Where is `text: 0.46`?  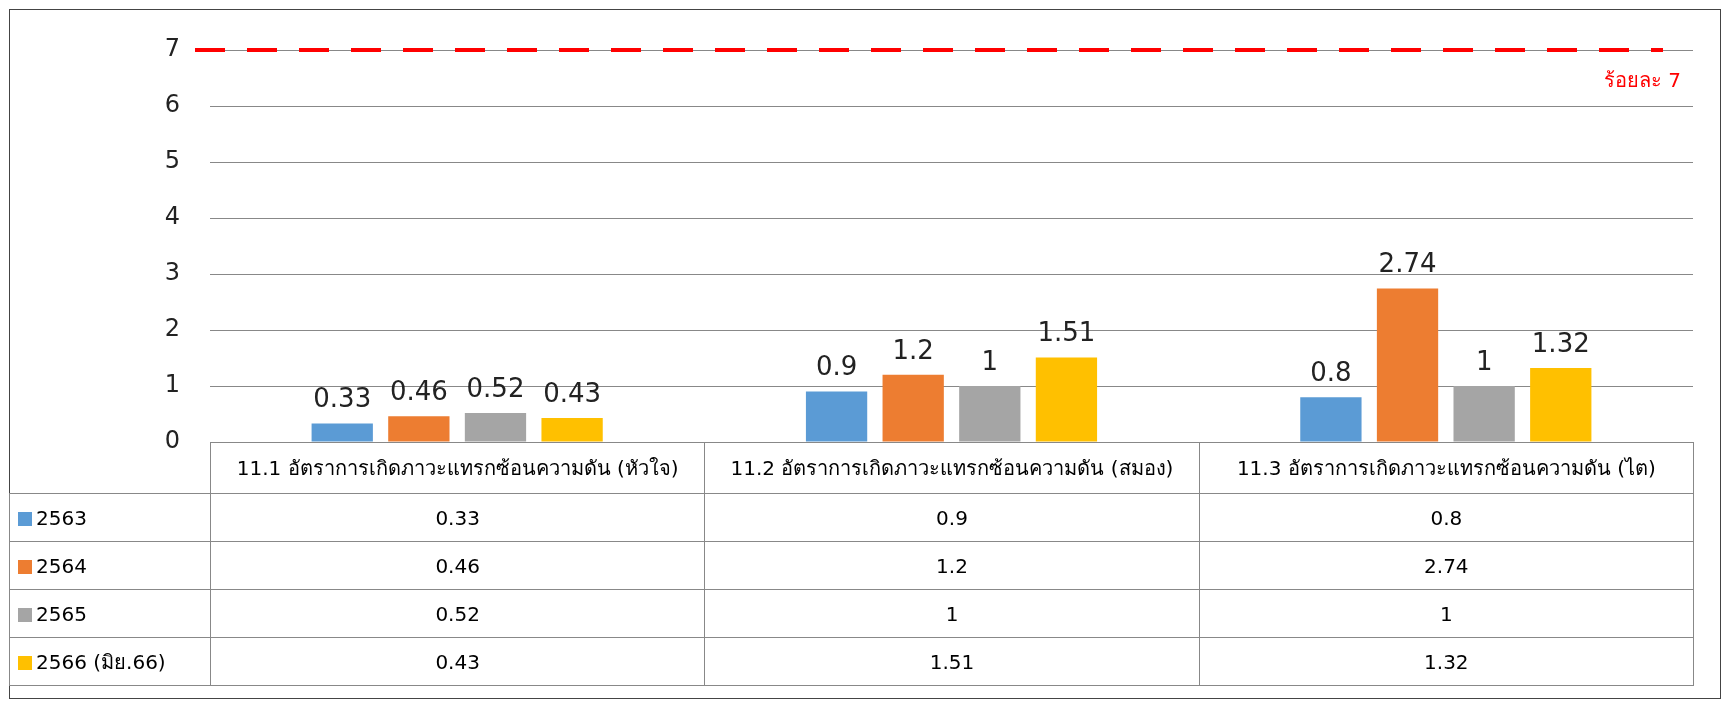
text: 0.46 is located at coordinates (457, 565).